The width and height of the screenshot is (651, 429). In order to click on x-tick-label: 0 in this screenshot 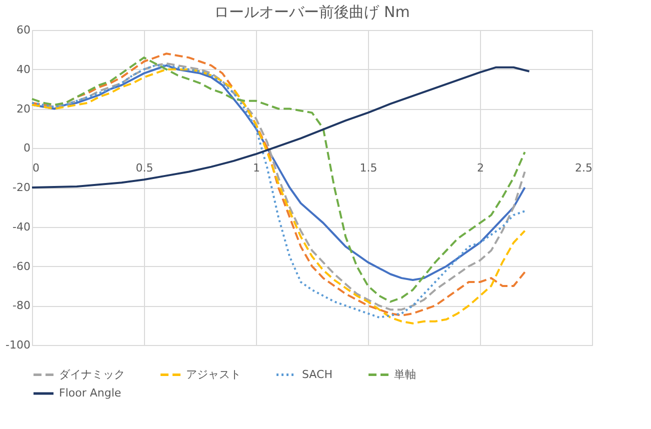, I will do `click(36, 168)`.